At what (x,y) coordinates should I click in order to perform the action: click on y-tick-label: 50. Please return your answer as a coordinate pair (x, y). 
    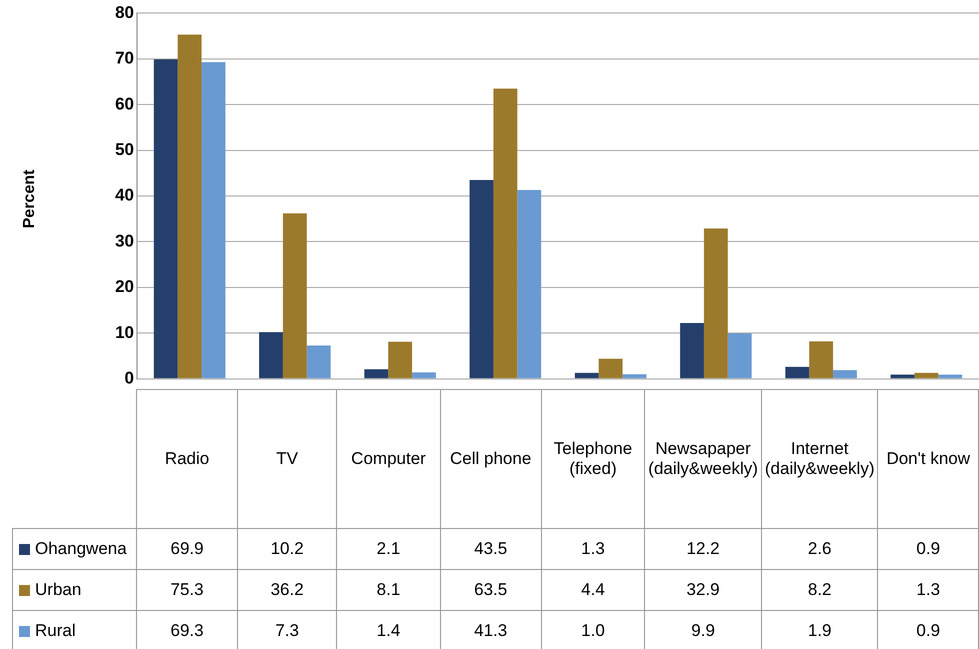
    Looking at the image, I should click on (124, 149).